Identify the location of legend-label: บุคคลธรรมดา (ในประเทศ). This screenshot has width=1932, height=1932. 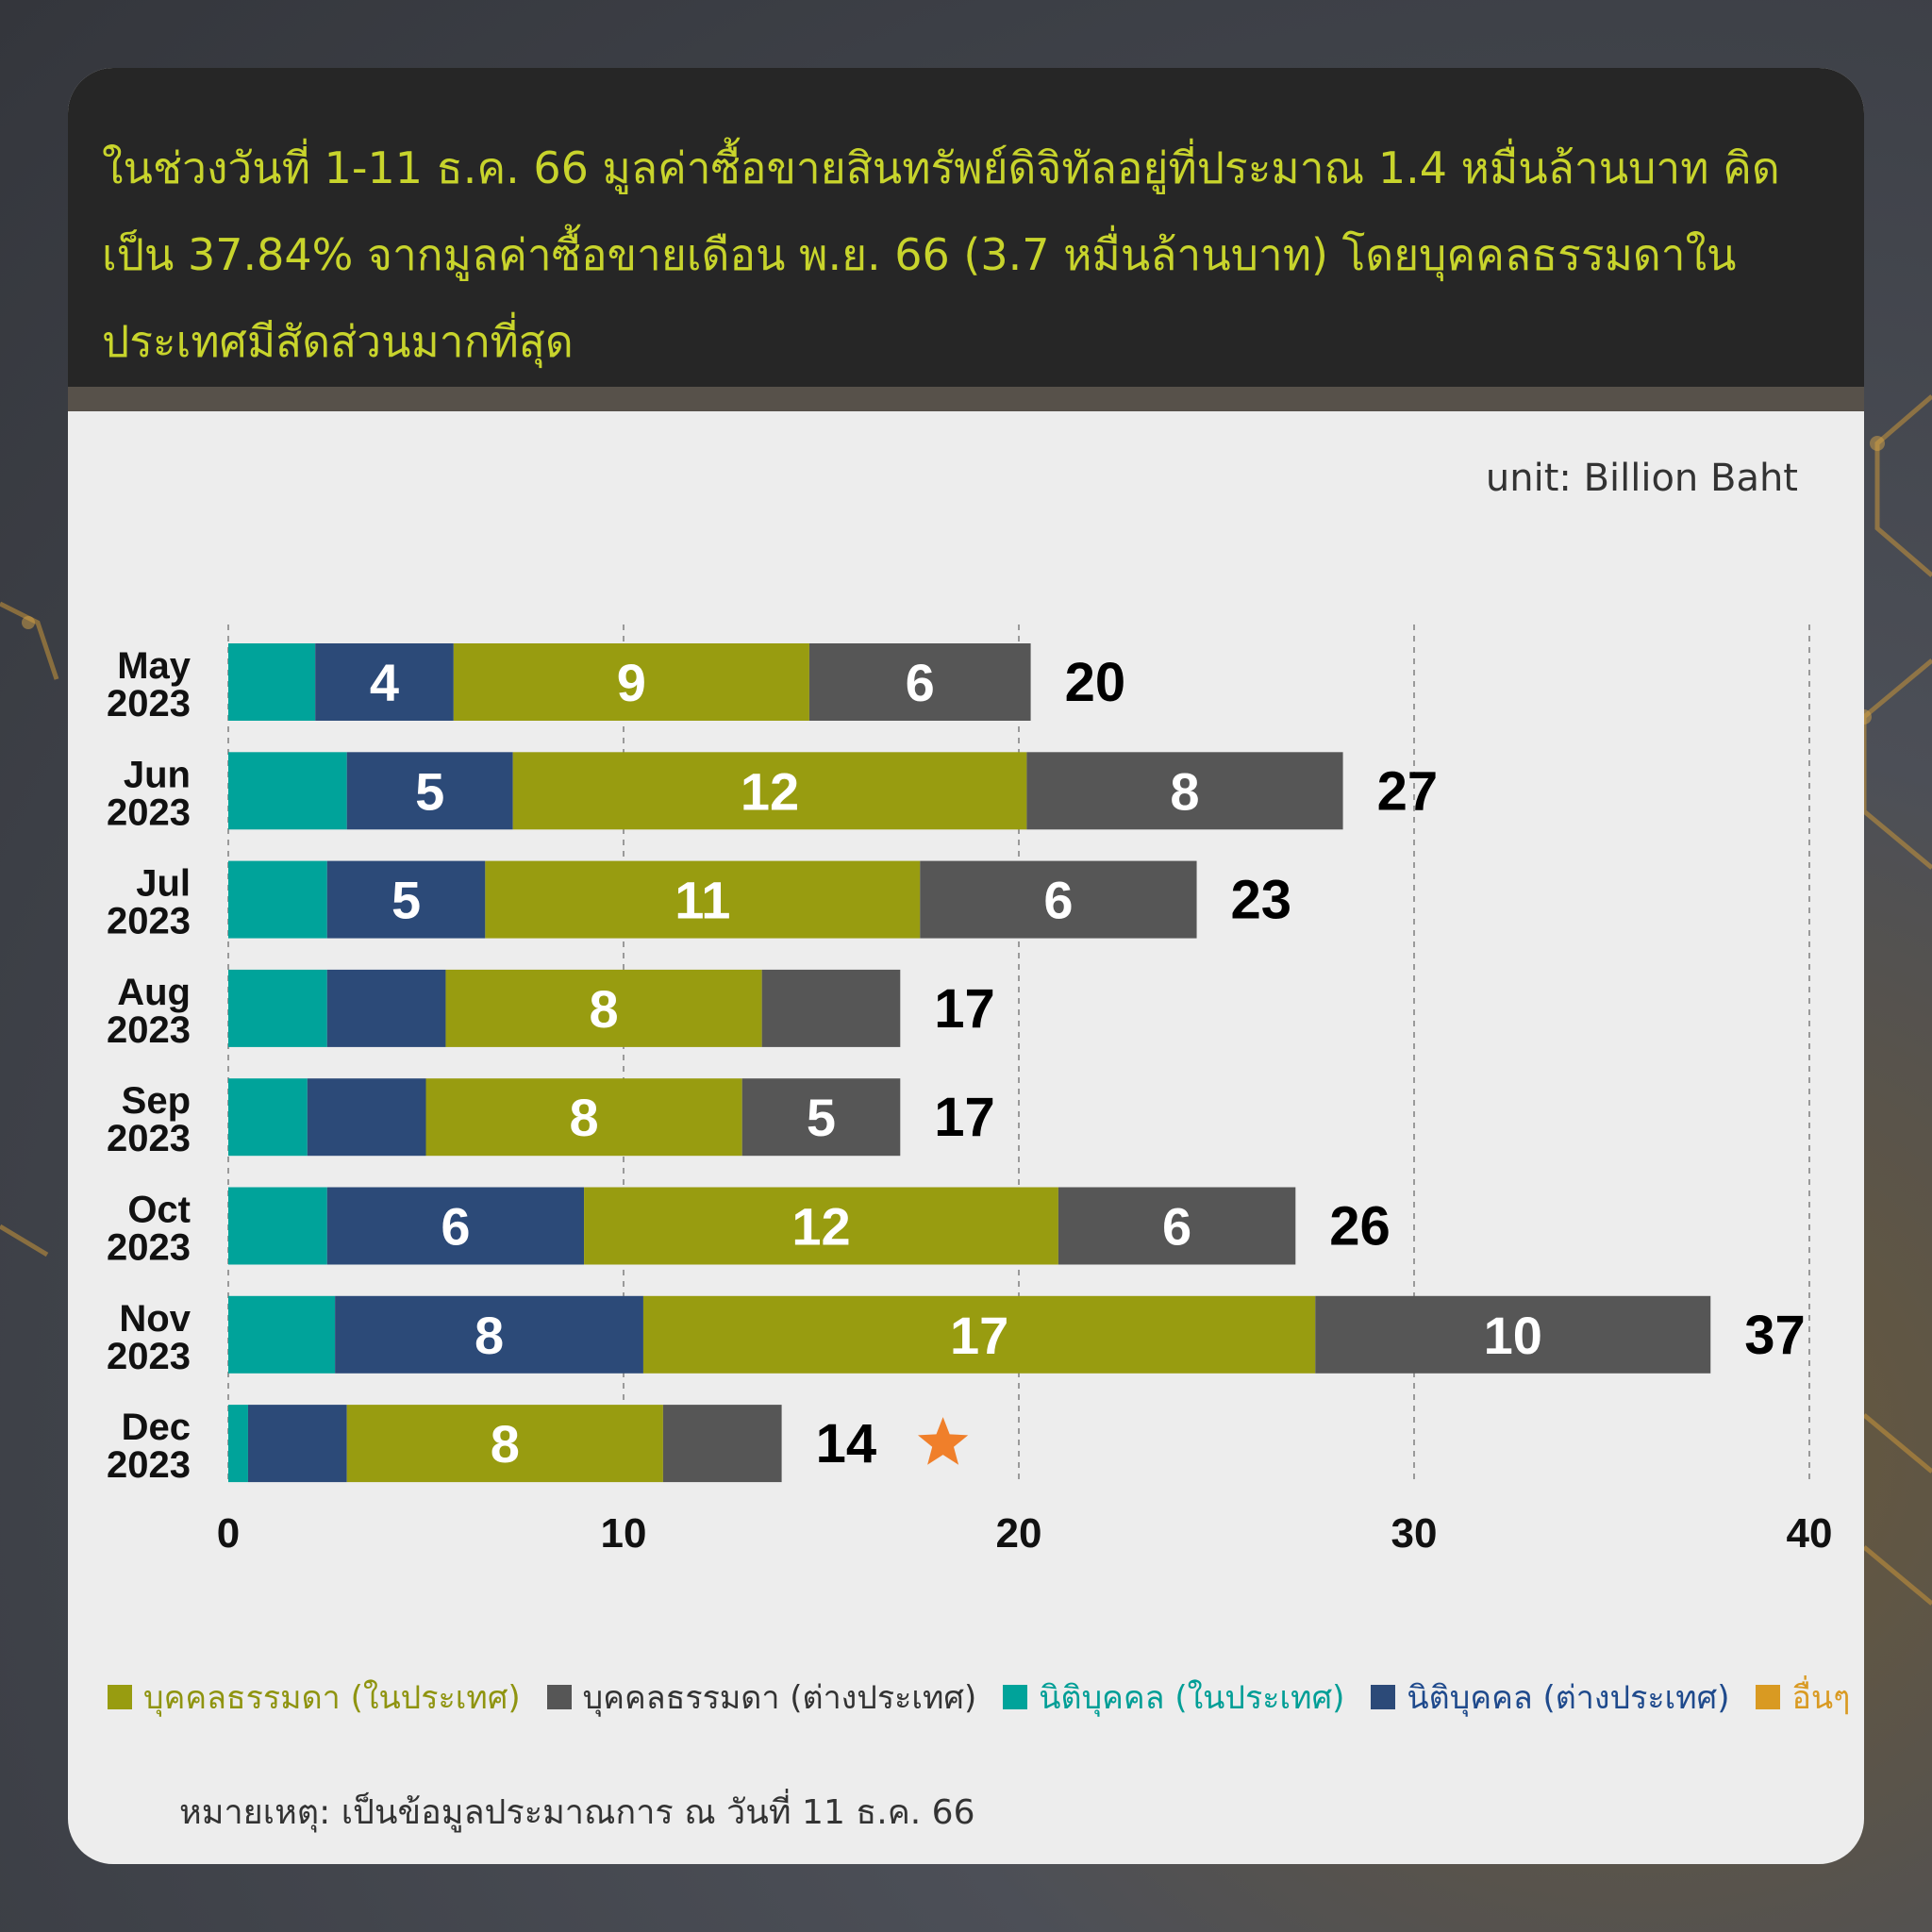
(332, 1698).